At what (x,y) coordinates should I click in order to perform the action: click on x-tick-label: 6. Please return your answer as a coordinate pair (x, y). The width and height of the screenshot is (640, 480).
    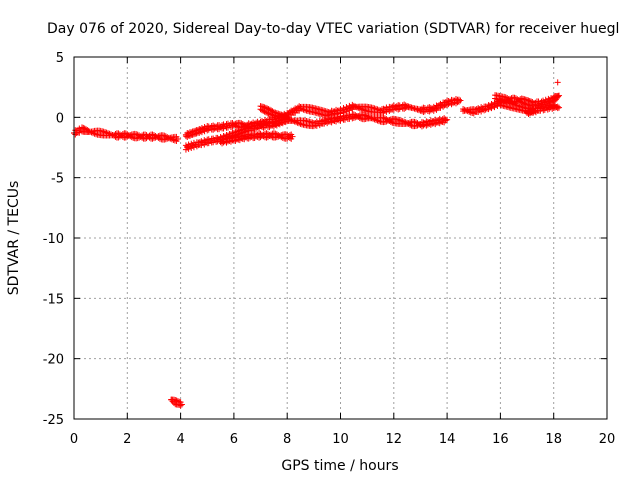
    Looking at the image, I should click on (234, 439).